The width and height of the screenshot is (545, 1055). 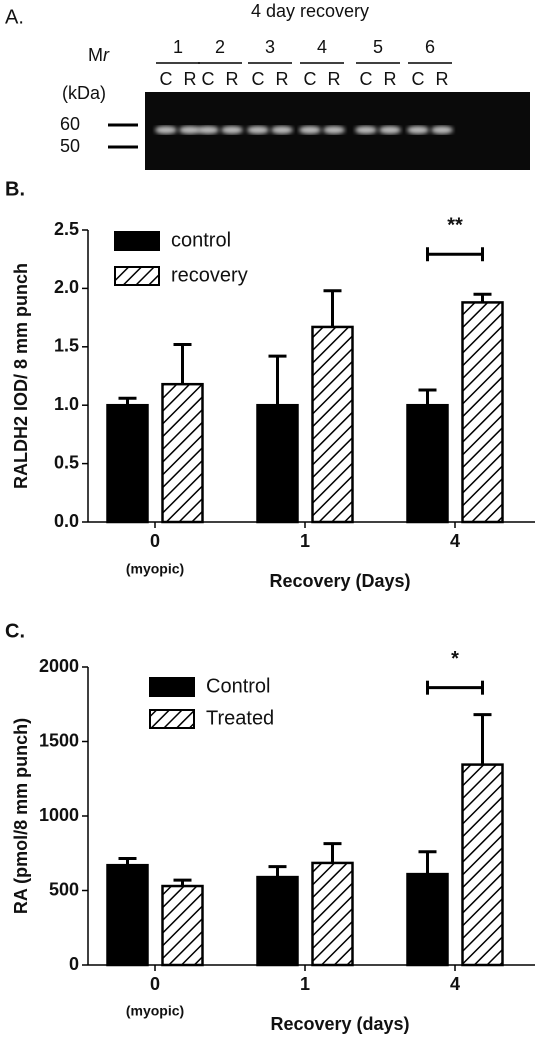 What do you see at coordinates (66, 287) in the screenshot?
I see `y-tick-label: 2.0` at bounding box center [66, 287].